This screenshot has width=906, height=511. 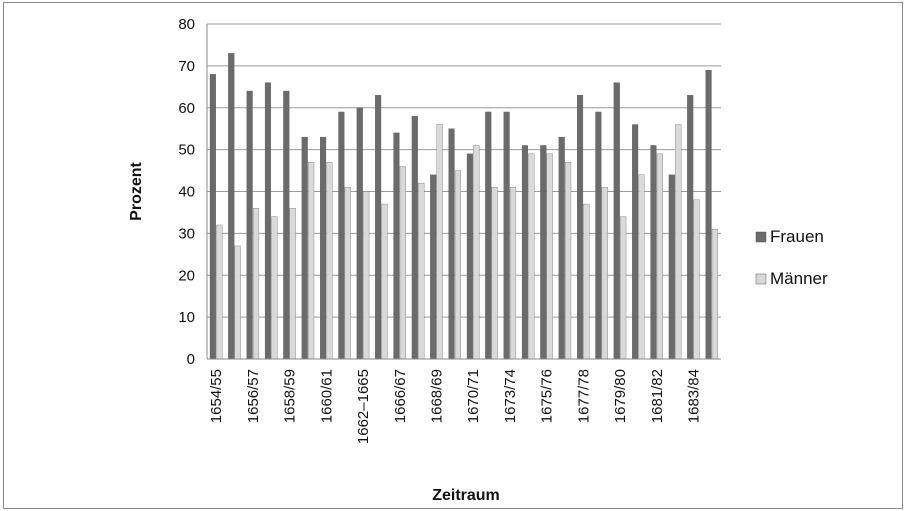 What do you see at coordinates (136, 190) in the screenshot?
I see `y-axis-title: Prozent` at bounding box center [136, 190].